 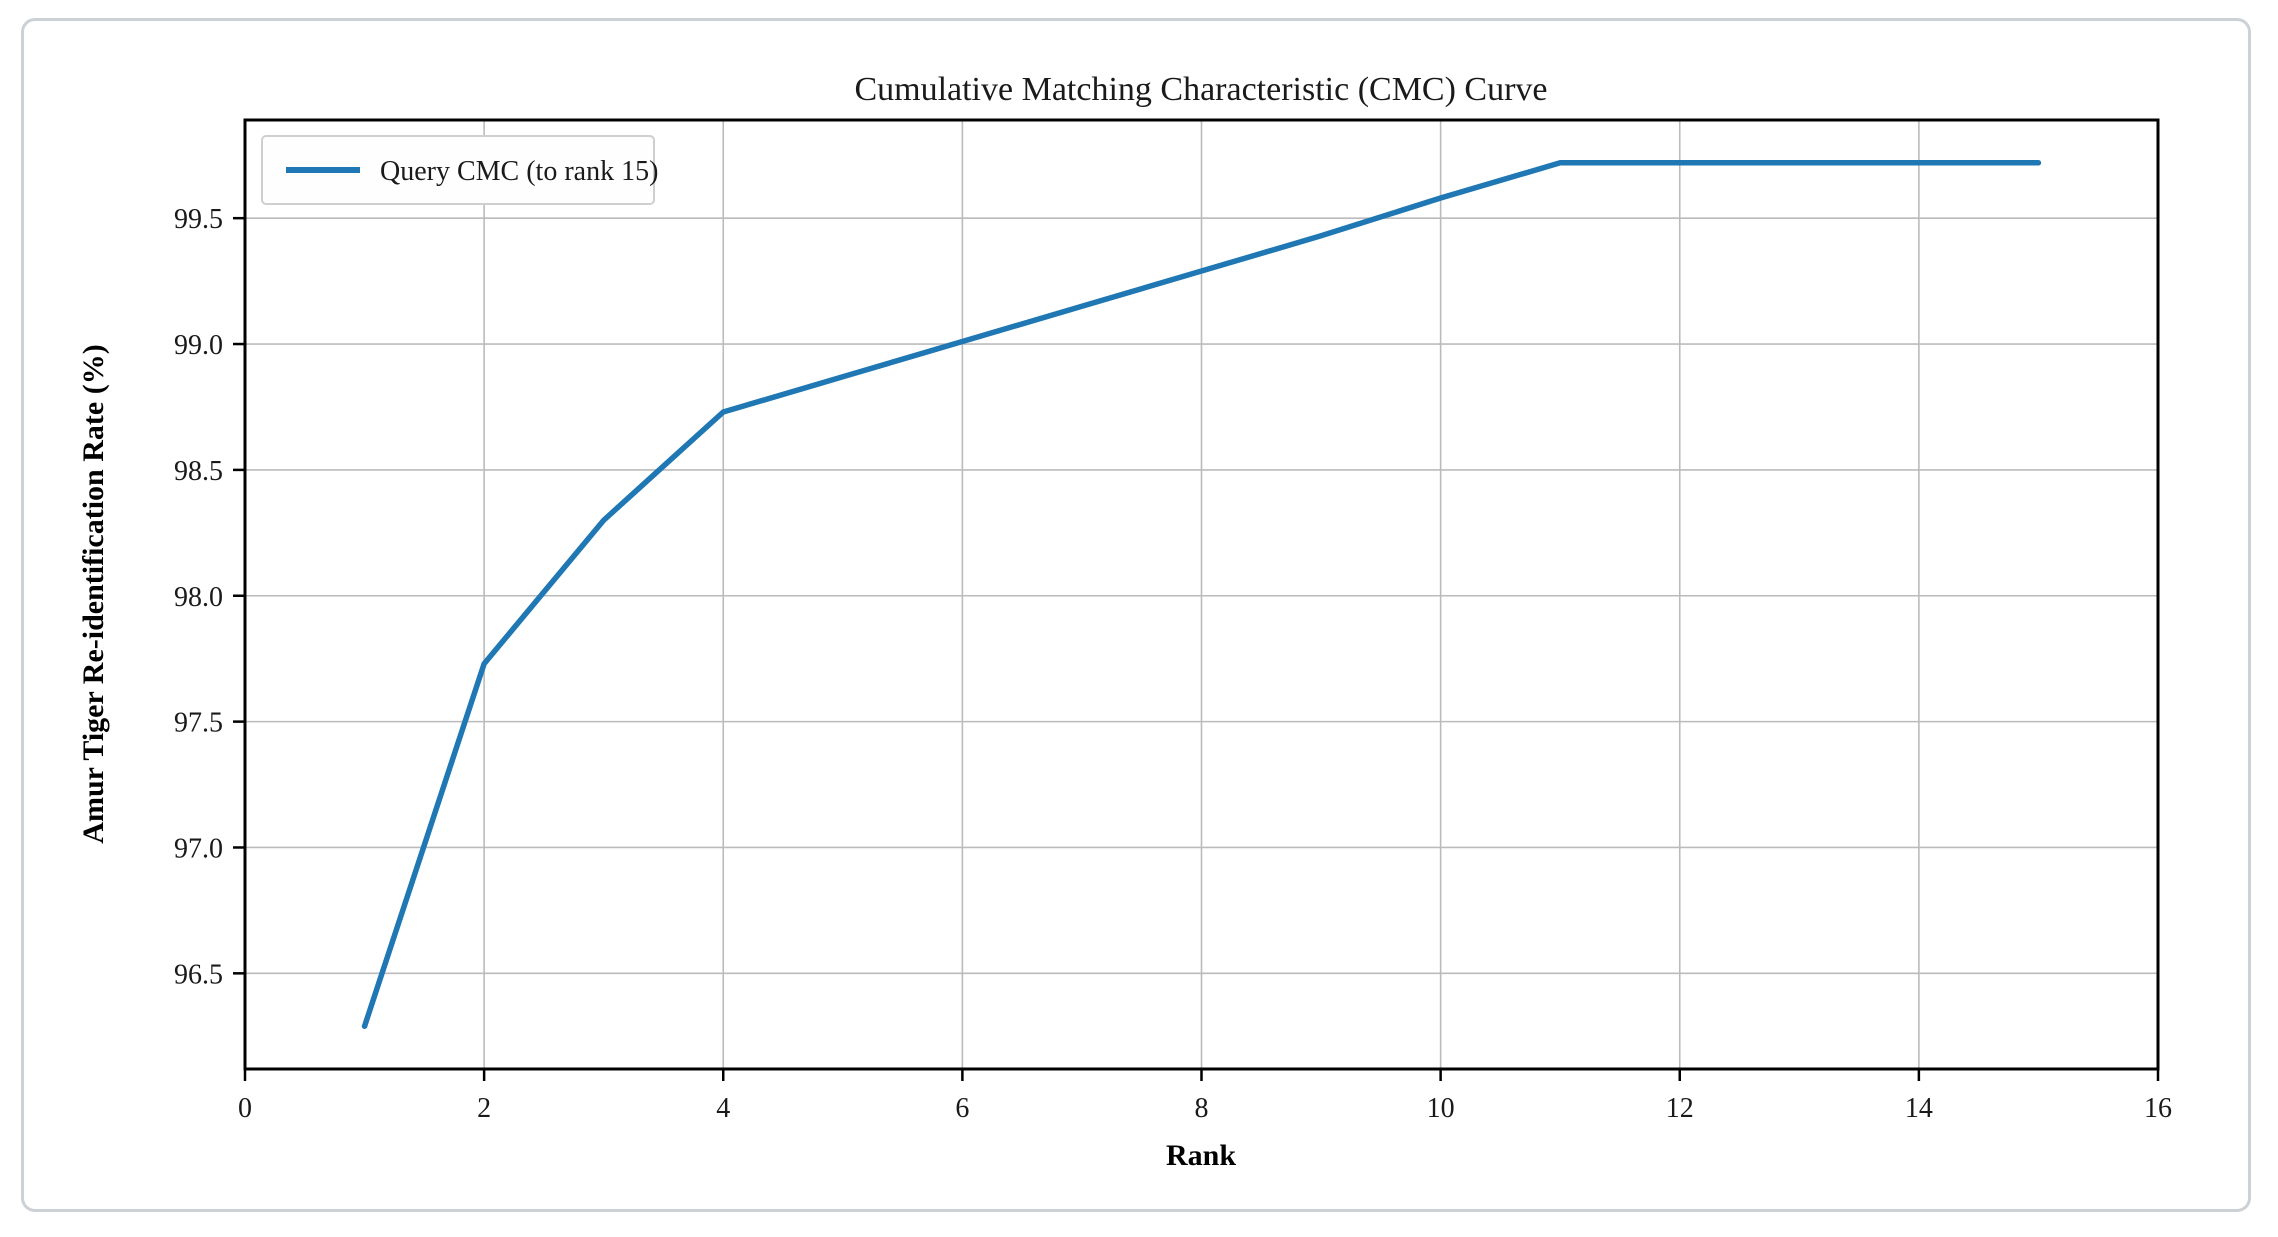 I want to click on legend: Query CMC (to rank 15), so click(x=459, y=170).